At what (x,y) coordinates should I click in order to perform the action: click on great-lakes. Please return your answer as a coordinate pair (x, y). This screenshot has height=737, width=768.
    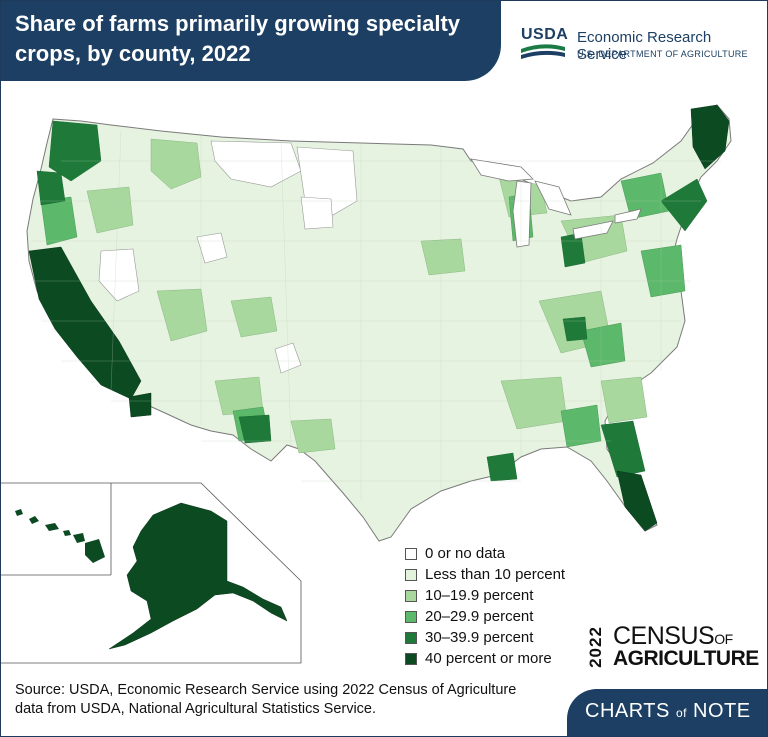
    Looking at the image, I should click on (556, 203).